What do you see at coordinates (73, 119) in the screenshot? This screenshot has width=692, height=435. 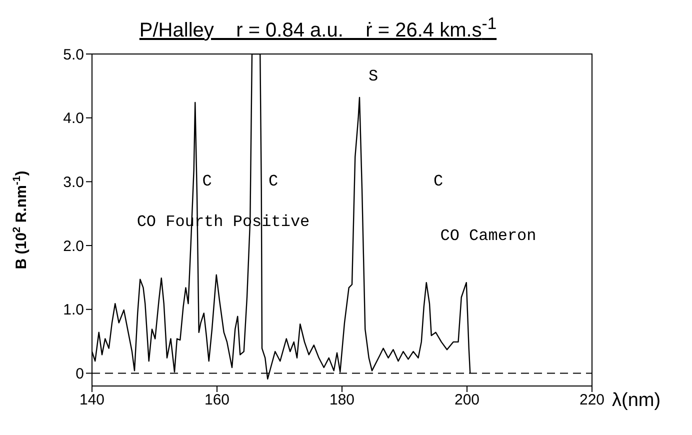 I see `y-tick-label: 4.0` at bounding box center [73, 119].